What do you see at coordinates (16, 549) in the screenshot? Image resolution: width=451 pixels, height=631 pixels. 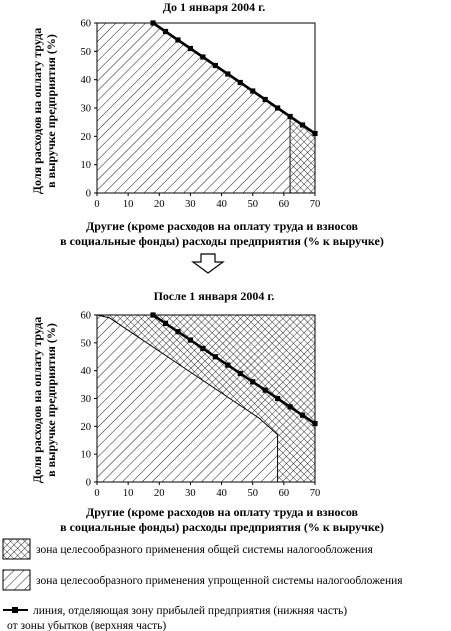 I see `crosshatch-swatch-icon` at bounding box center [16, 549].